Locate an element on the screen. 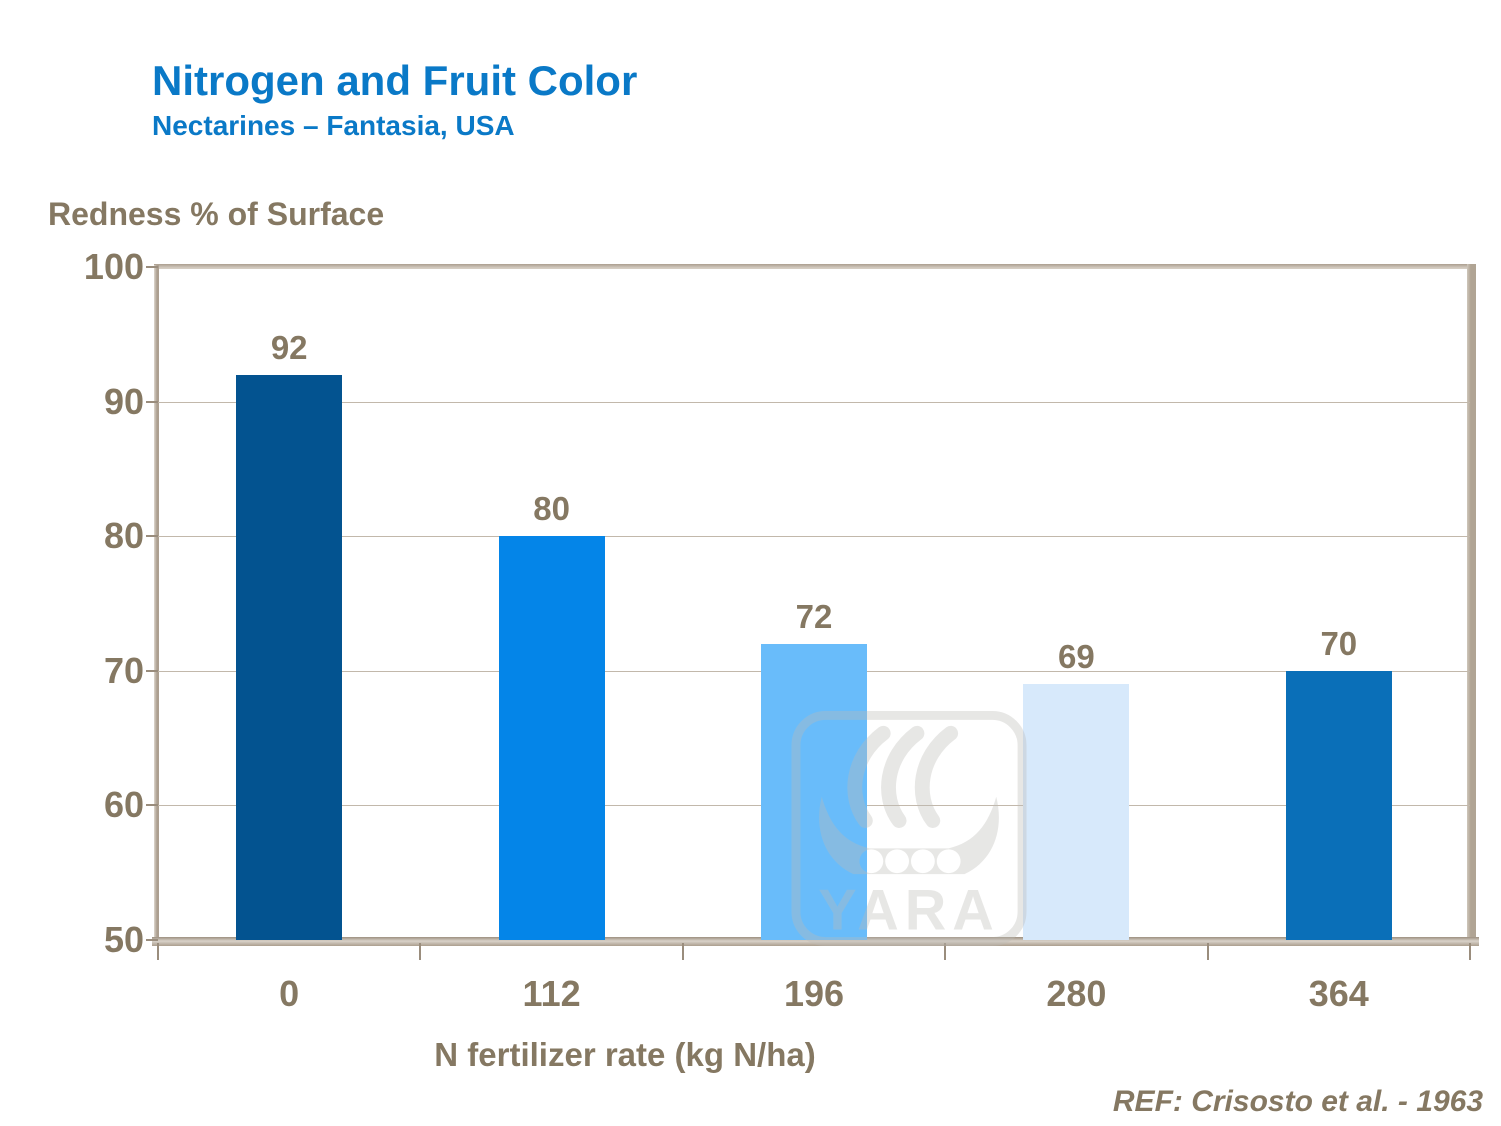 This screenshot has height=1126, width=1501. x-axis-line is located at coordinates (815, 941).